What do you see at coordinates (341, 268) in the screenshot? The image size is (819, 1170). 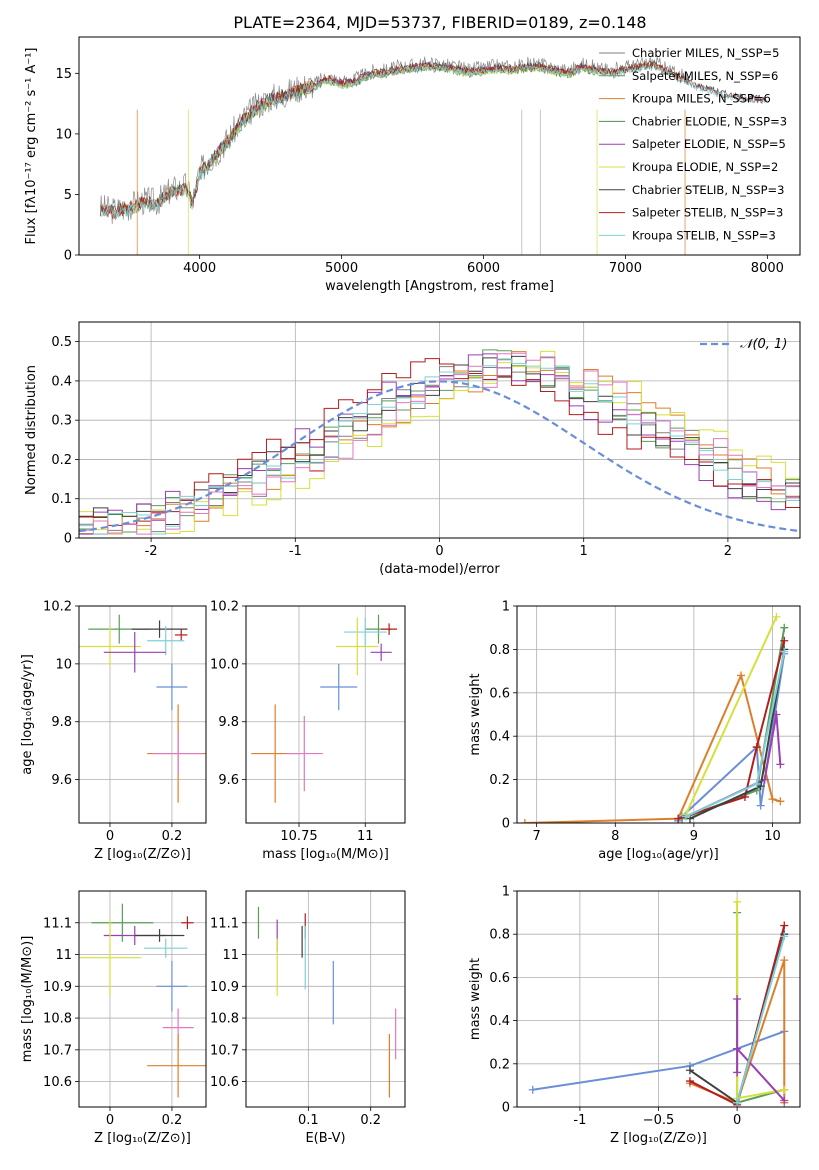 I see `x-tick-label: 5000` at bounding box center [341, 268].